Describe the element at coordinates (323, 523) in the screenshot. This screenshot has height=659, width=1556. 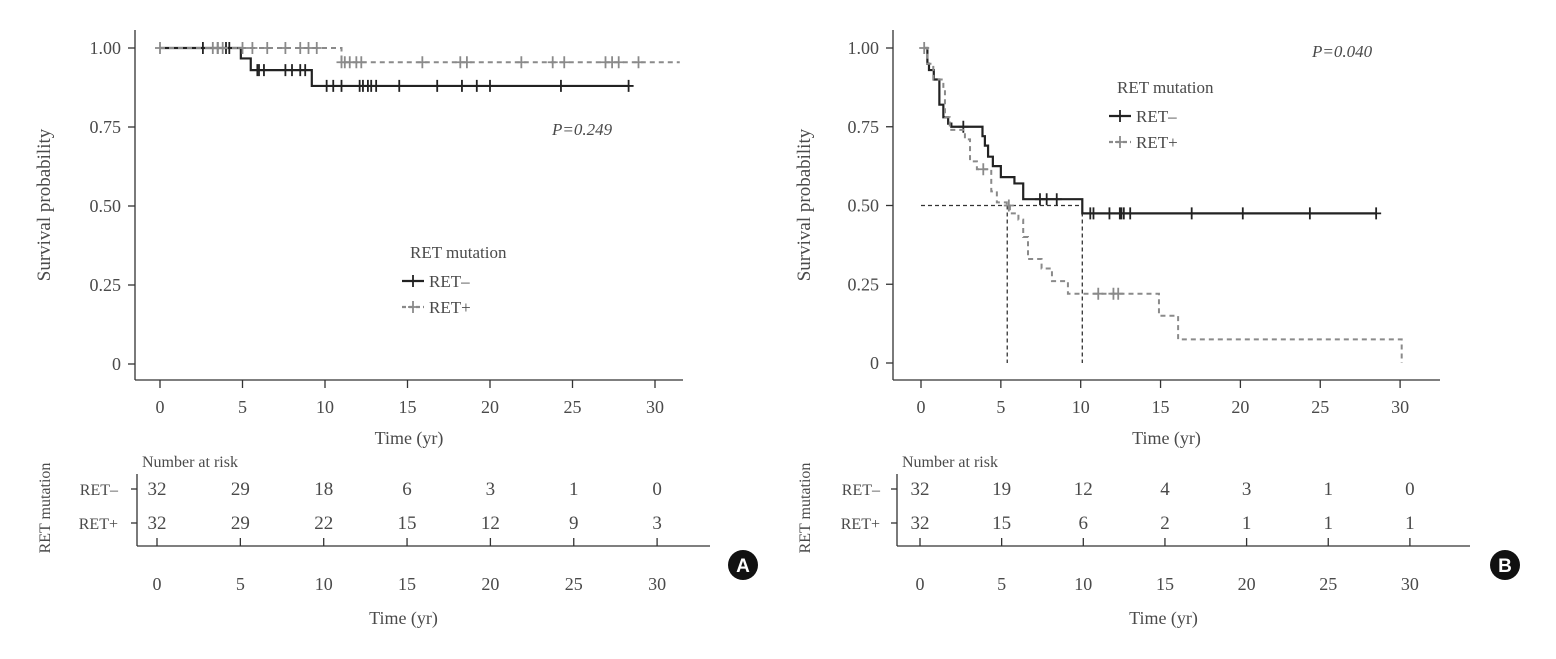
I see `risk-value: 22` at that location.